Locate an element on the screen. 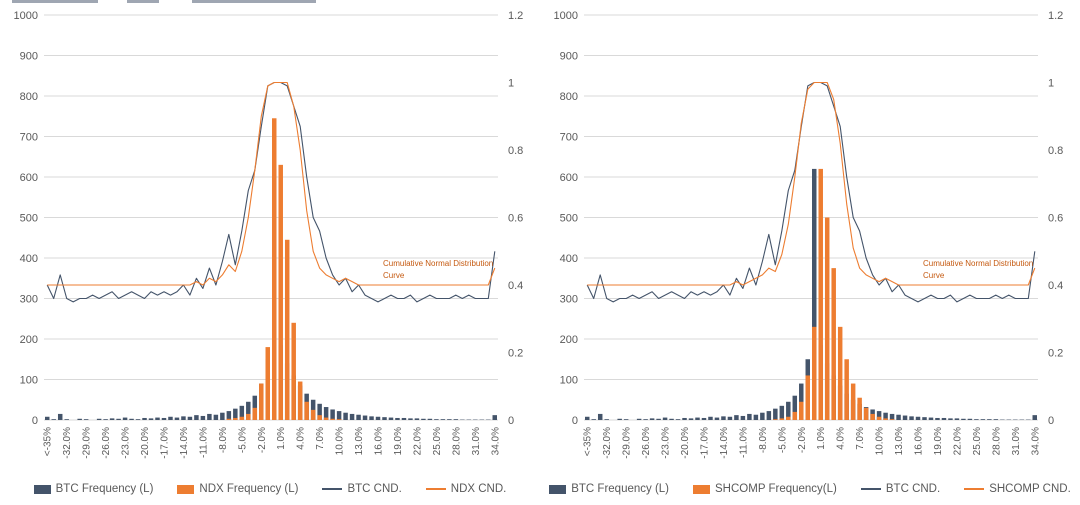 The image size is (1080, 505). cnd-annotation-line2: Curve is located at coordinates (394, 275).